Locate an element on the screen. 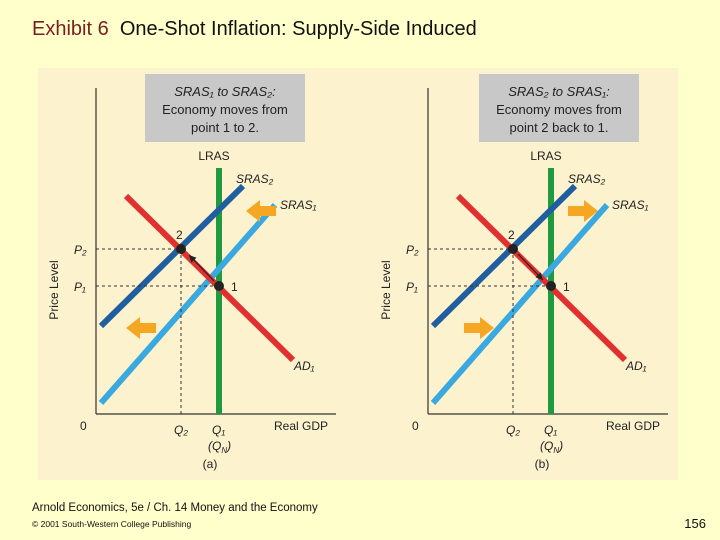 Image resolution: width=720 pixels, height=540 pixels. panel-a-lras-label: LRAS is located at coordinates (213, 156).